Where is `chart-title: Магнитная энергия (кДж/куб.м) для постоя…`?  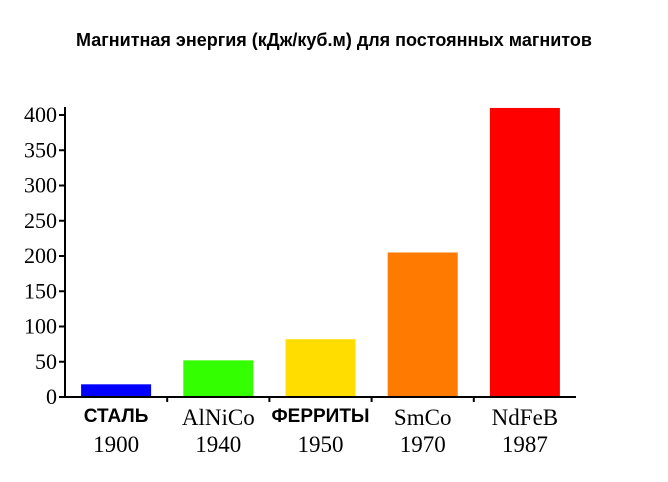 chart-title: Магнитная энергия (кДж/куб.м) для постоя… is located at coordinates (334, 40).